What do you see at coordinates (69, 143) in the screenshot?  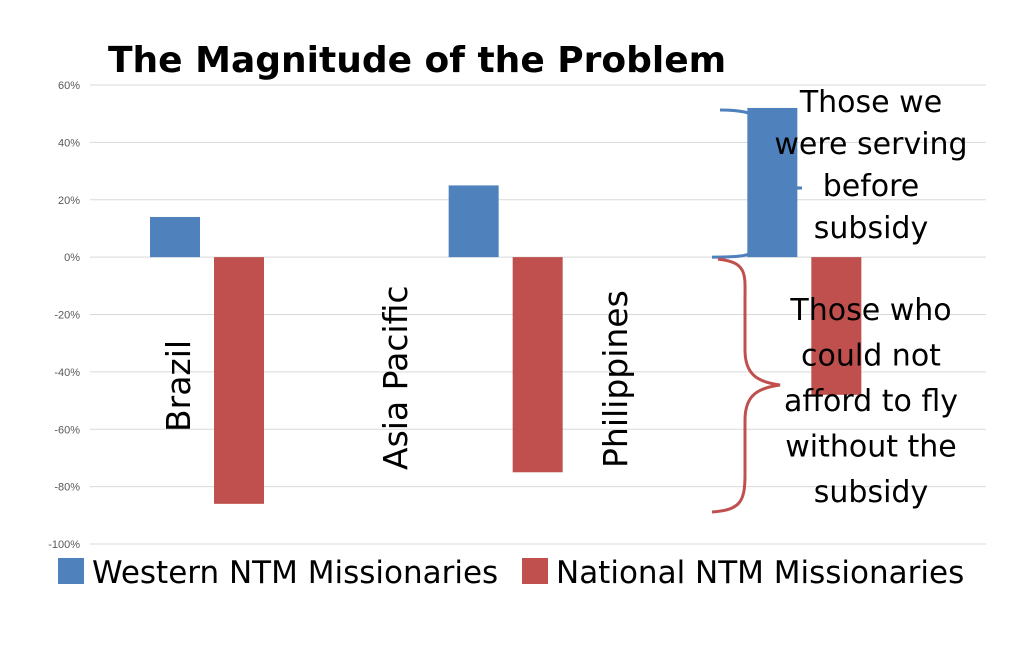 I see `y-tick-label: 40%` at bounding box center [69, 143].